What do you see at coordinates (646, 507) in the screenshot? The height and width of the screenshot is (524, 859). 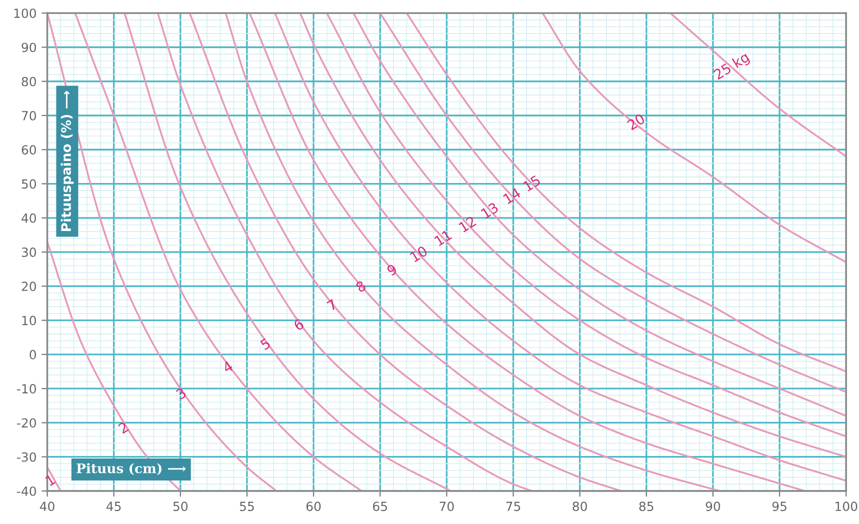 I see `x-tick-label: 85` at bounding box center [646, 507].